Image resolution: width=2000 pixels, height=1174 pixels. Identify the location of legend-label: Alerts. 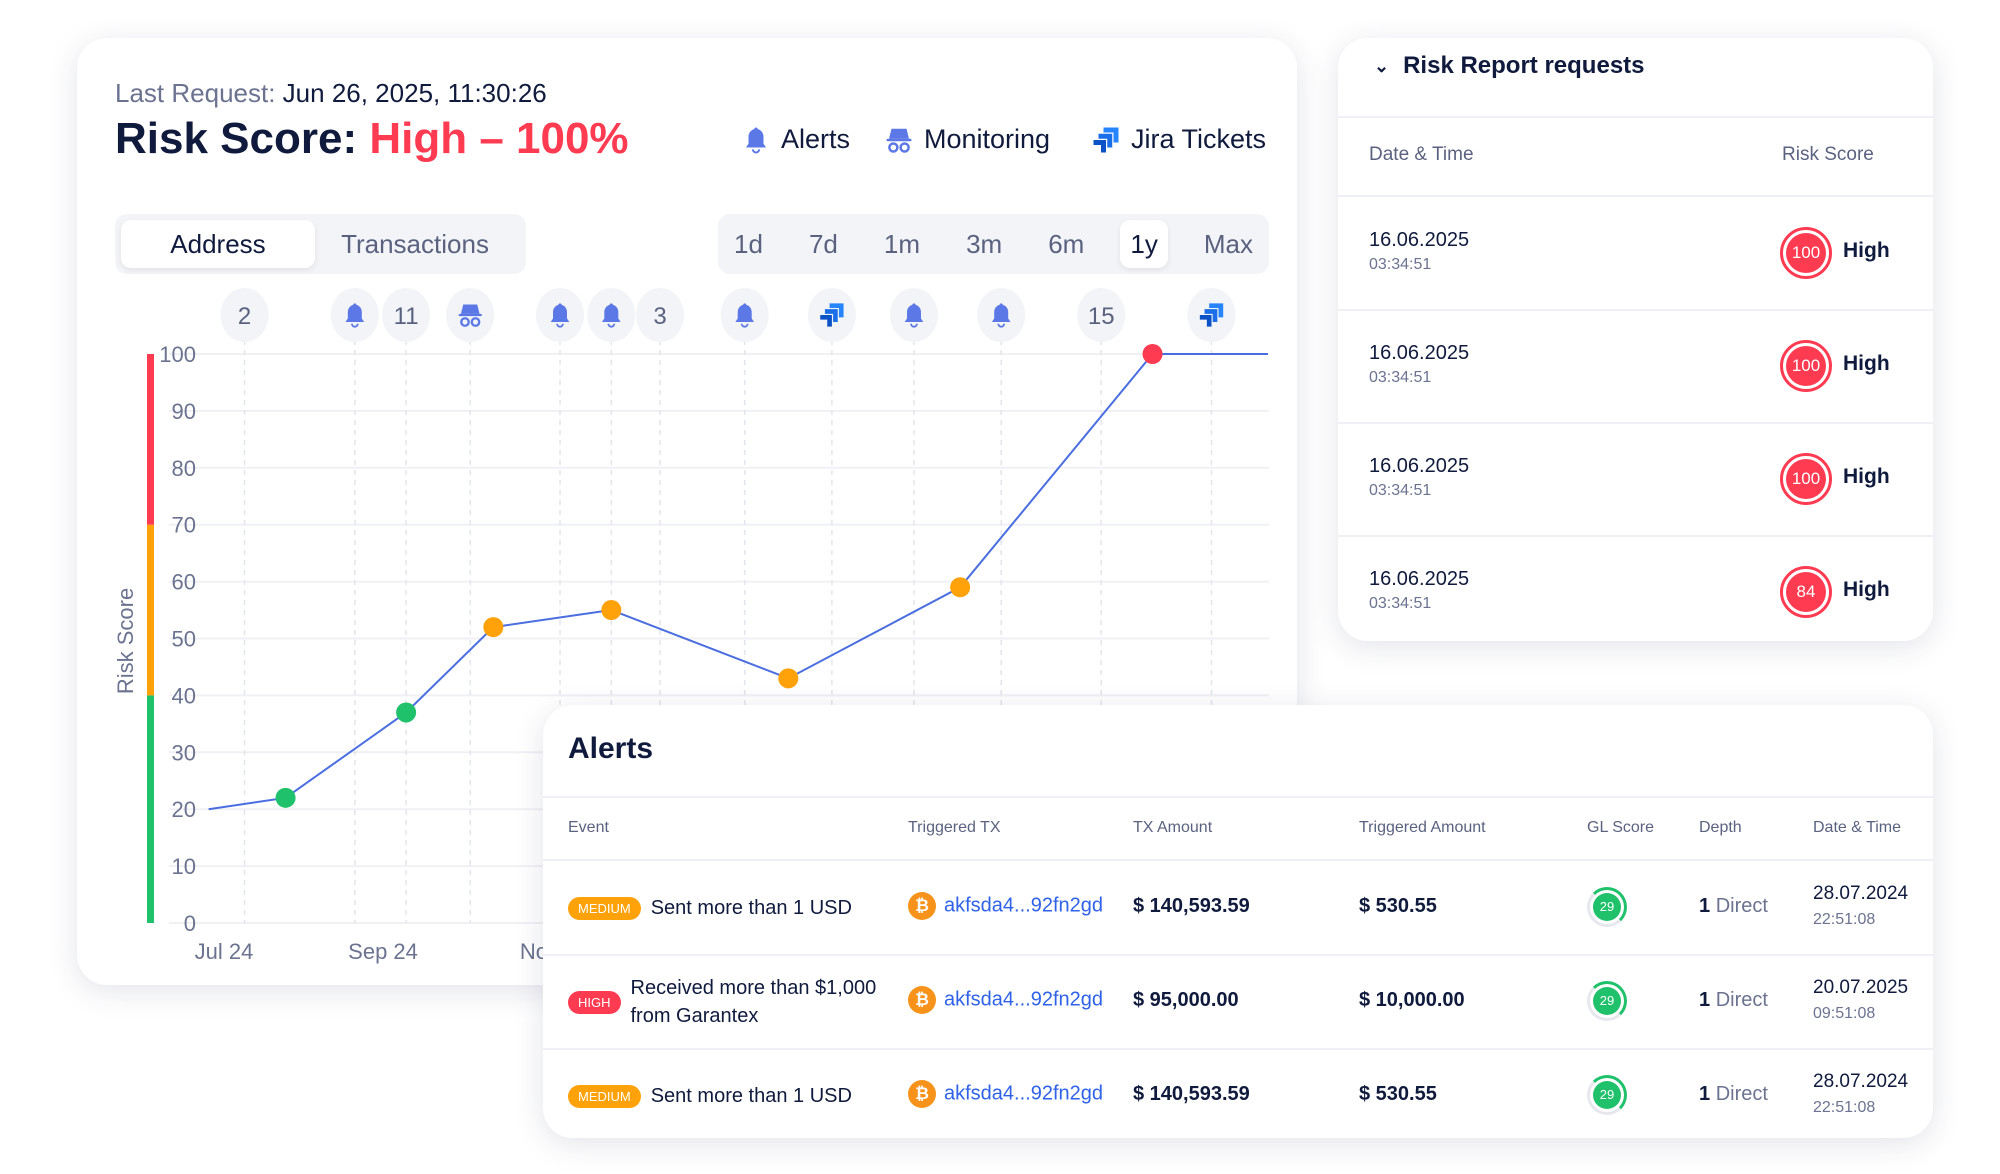
(816, 139).